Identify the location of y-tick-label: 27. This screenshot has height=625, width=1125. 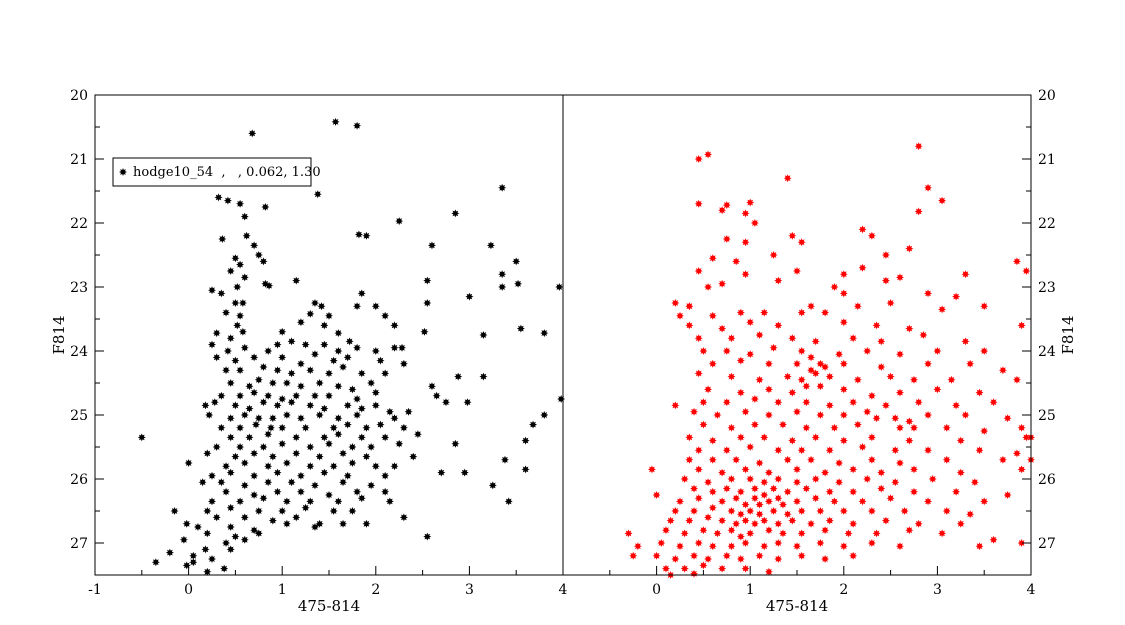
(1047, 544).